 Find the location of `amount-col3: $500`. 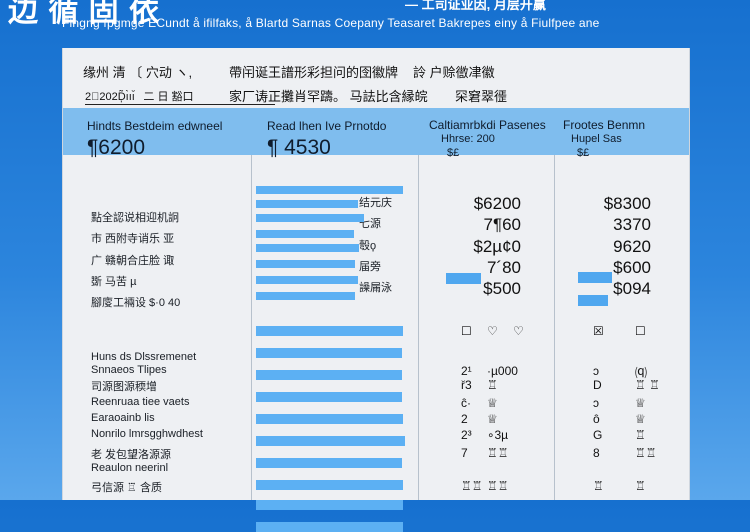

amount-col3: $500 is located at coordinates (502, 288).